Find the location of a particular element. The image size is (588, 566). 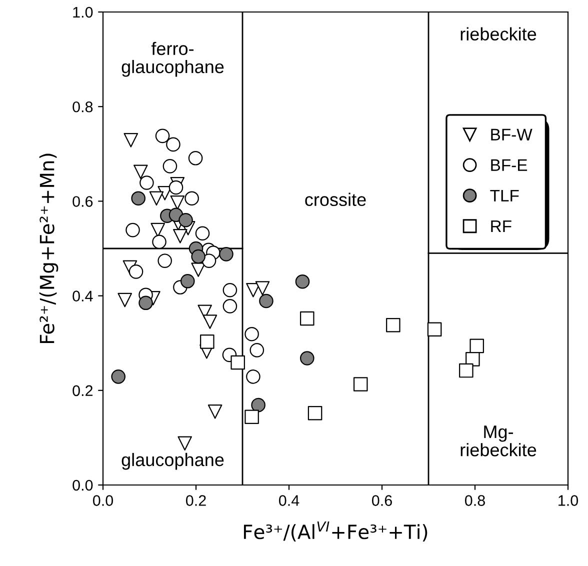

annotation: ferro- glaucophane is located at coordinates (173, 59).